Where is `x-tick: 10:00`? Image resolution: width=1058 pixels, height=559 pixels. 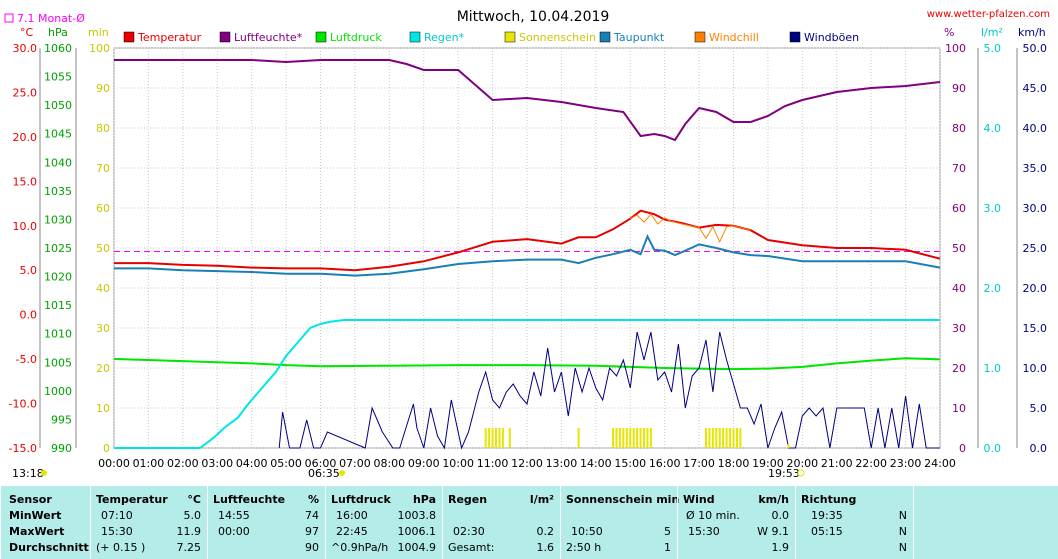
x-tick: 10:00 is located at coordinates (458, 463).